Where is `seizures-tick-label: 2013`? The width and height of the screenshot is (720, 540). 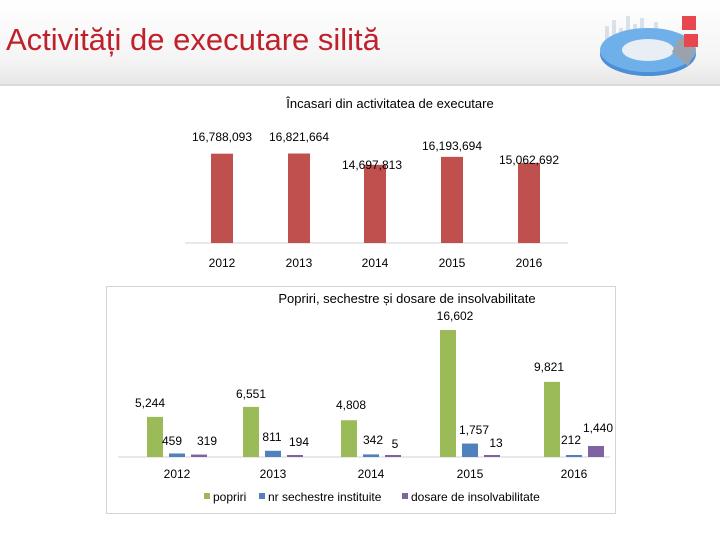
seizures-tick-label: 2013 is located at coordinates (273, 474).